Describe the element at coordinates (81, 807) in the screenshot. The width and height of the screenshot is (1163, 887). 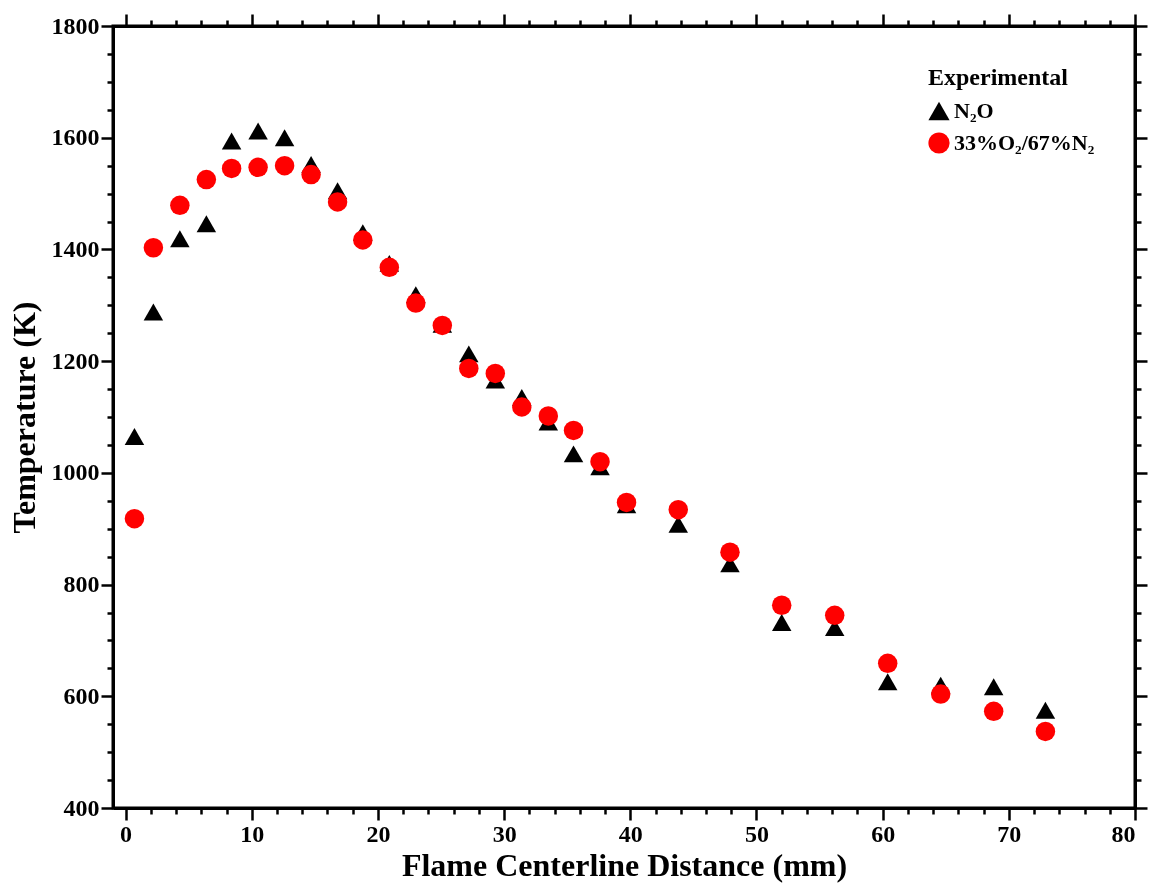
I see `y-tick-label: 400` at that location.